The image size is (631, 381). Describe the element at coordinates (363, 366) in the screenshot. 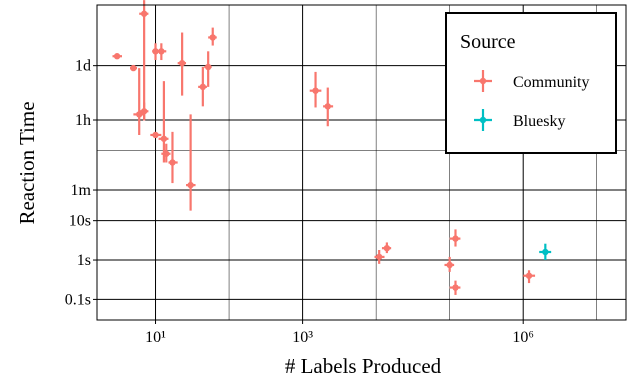

I see `x-axis-title: # Labels Produced` at that location.